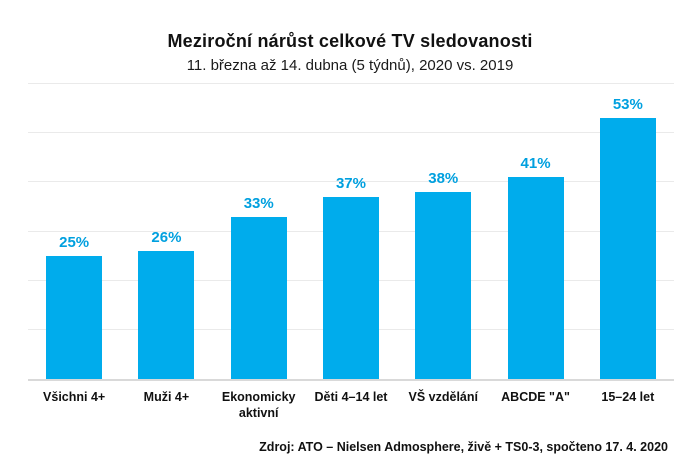 This screenshot has width=700, height=471. I want to click on x-axis-label: Děti 4–14 let, so click(351, 397).